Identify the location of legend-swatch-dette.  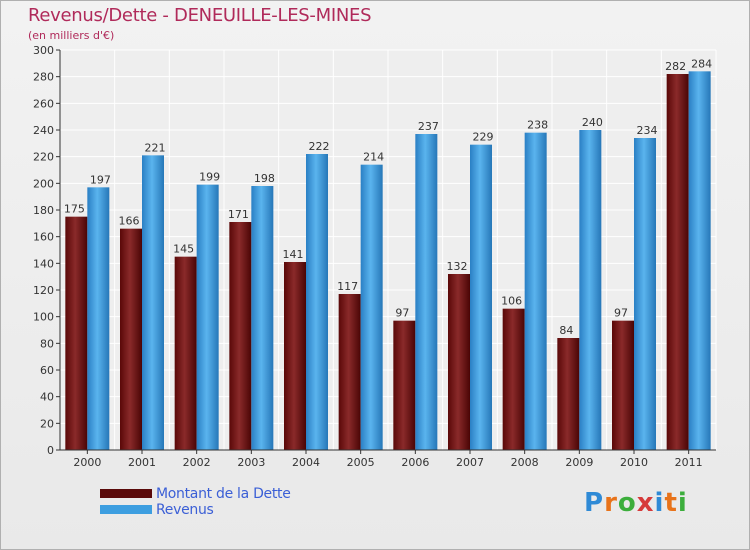
(126, 493).